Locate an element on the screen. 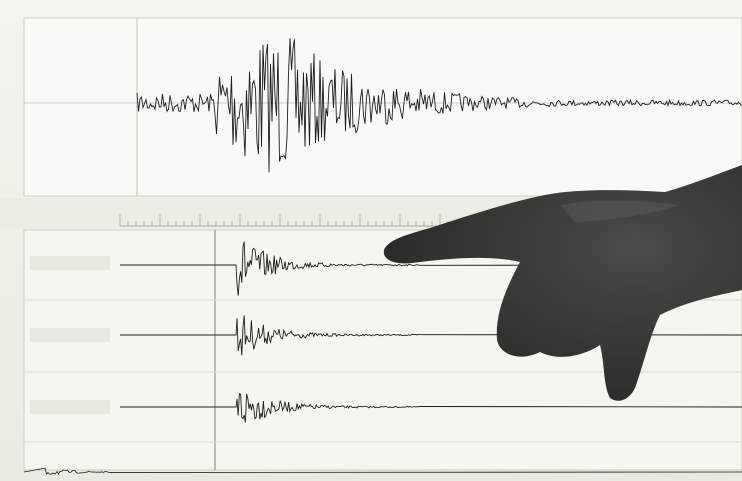  hand-highlight is located at coordinates (620, 211).